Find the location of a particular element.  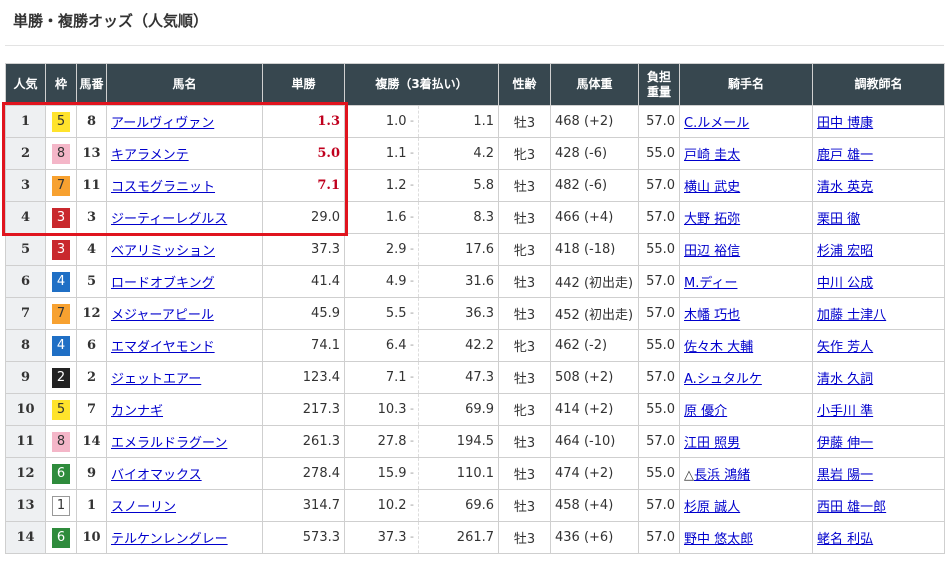

rank-cell: 13 is located at coordinates (25, 505).